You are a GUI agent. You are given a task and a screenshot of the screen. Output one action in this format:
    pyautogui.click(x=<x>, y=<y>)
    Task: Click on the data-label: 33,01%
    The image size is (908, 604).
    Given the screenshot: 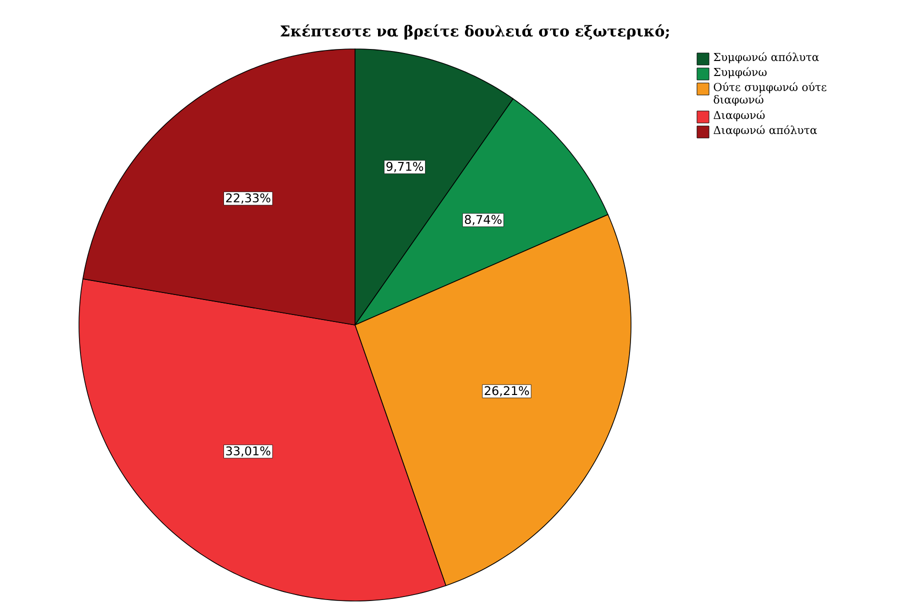 What is the action you would take?
    pyautogui.click(x=248, y=451)
    